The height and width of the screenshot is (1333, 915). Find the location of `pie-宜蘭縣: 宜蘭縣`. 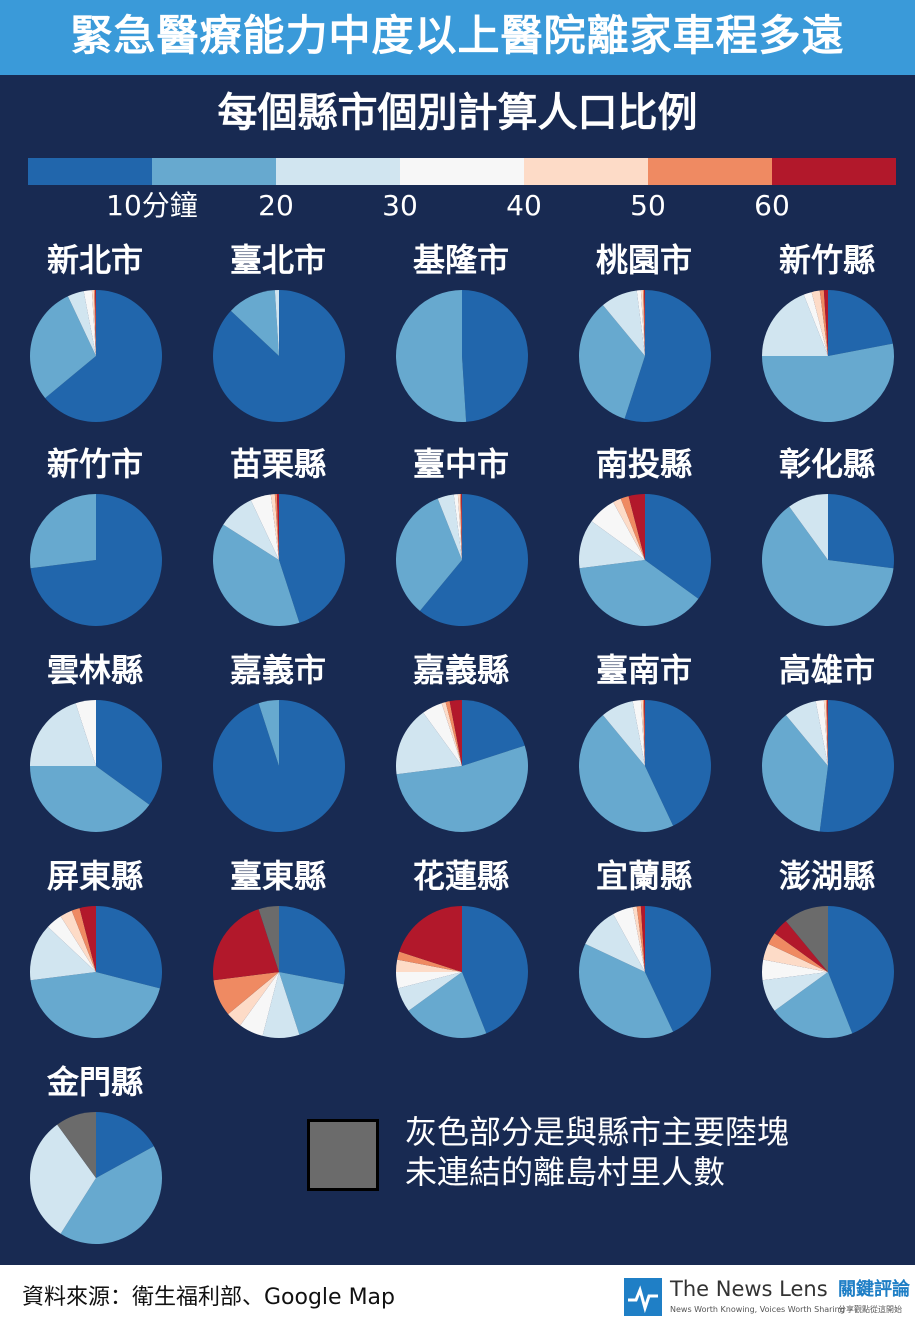

pie-宜蘭縣: 宜蘭縣 is located at coordinates (644, 951).